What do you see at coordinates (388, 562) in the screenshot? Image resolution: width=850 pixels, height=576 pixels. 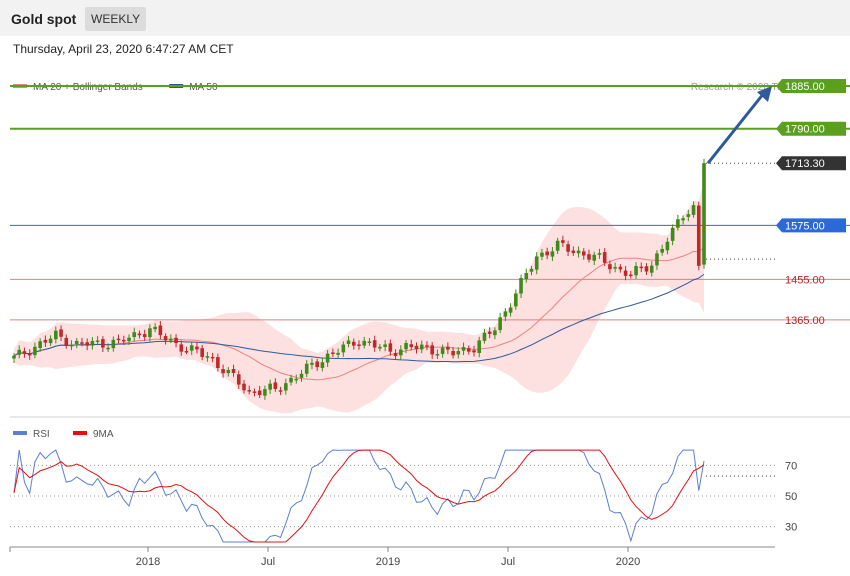 I see `x-tick-label-2: 2019` at bounding box center [388, 562].